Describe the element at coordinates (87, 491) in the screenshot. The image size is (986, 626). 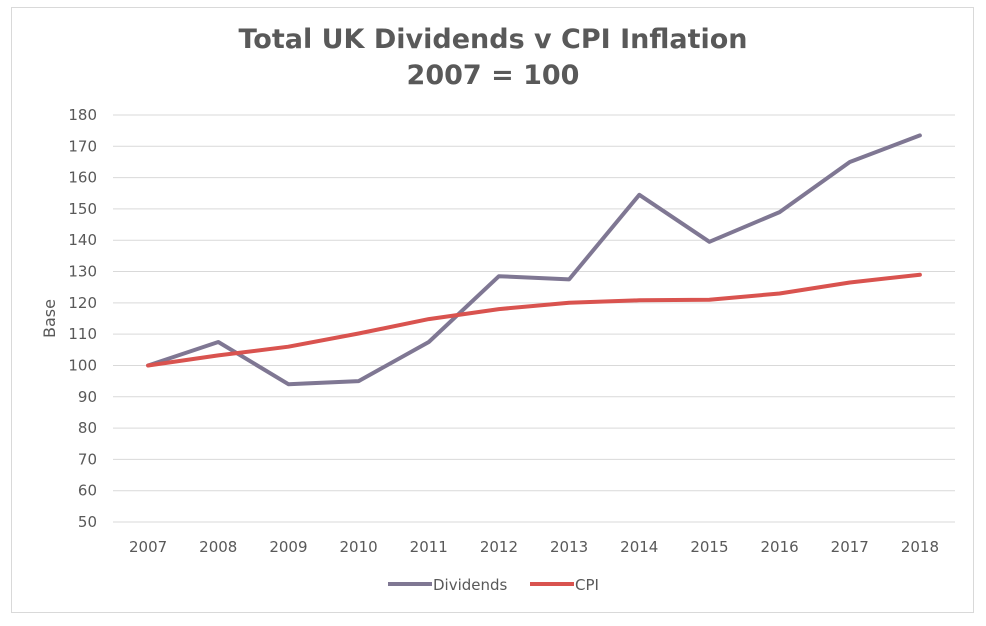
I see `y-tick-label: 60` at that location.